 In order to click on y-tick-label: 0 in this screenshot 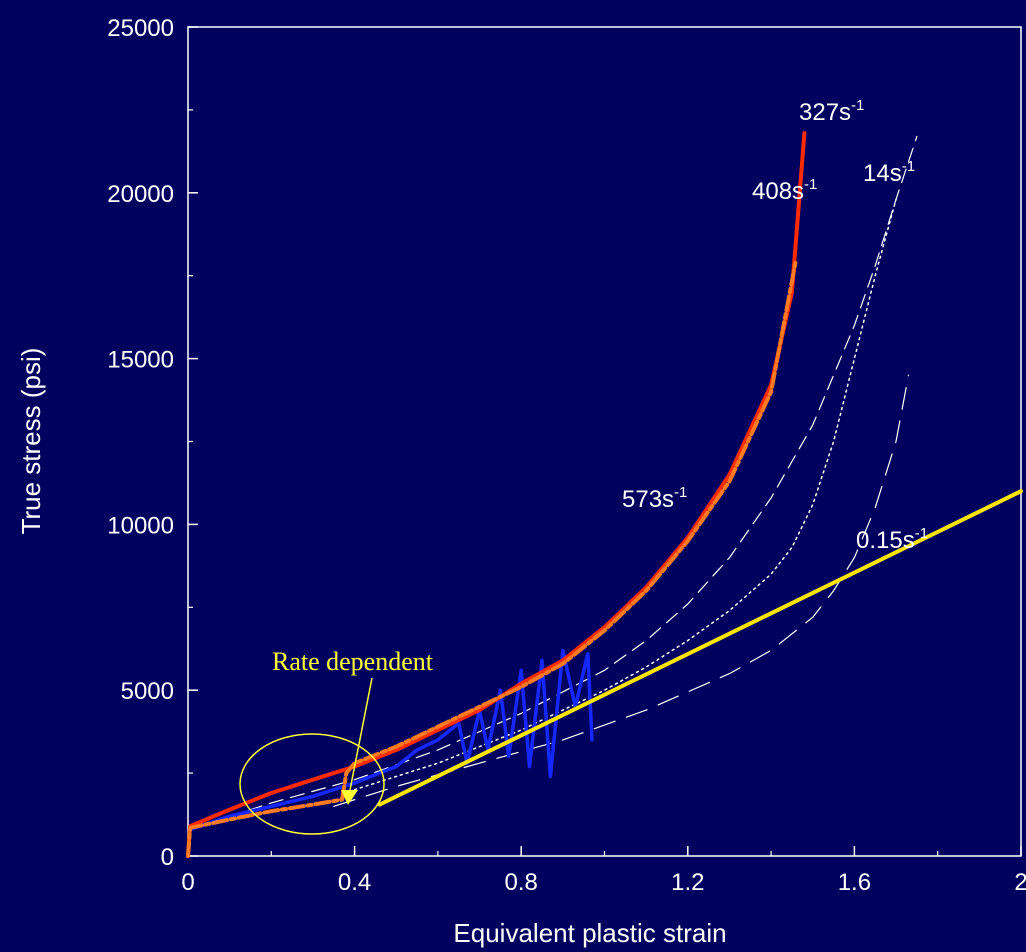, I will do `click(167, 857)`.